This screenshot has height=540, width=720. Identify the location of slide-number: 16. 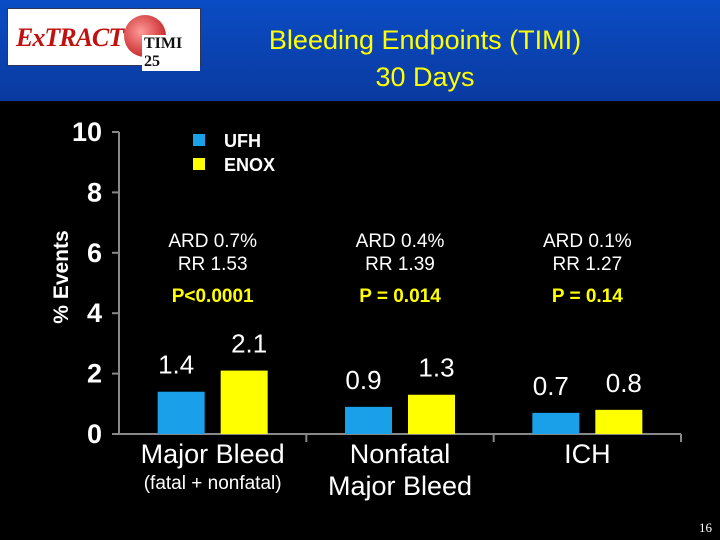
(705, 527).